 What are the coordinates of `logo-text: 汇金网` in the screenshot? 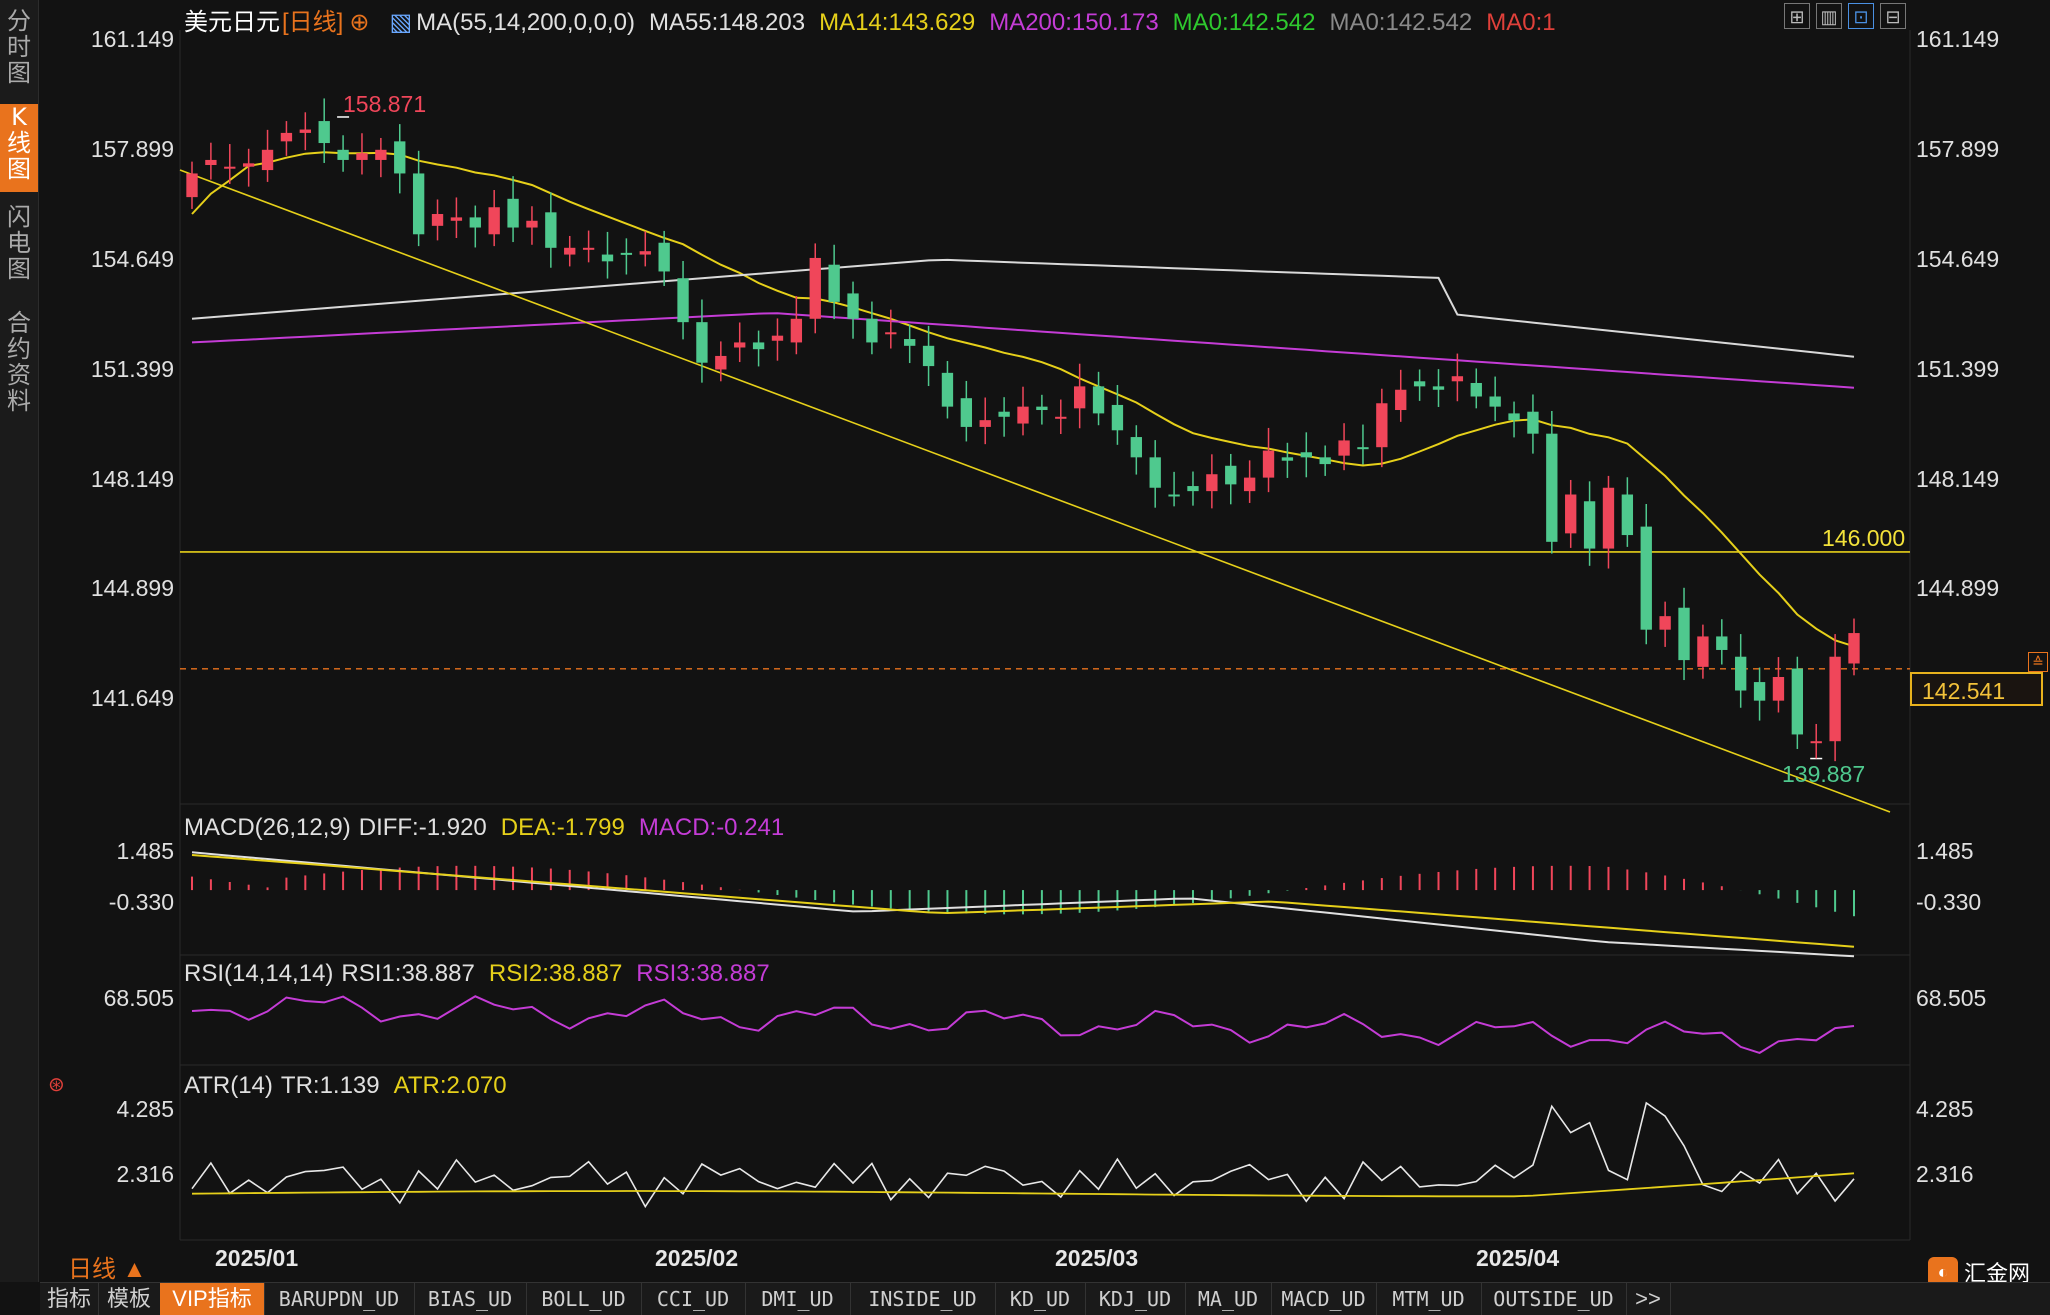 It's located at (1997, 1273).